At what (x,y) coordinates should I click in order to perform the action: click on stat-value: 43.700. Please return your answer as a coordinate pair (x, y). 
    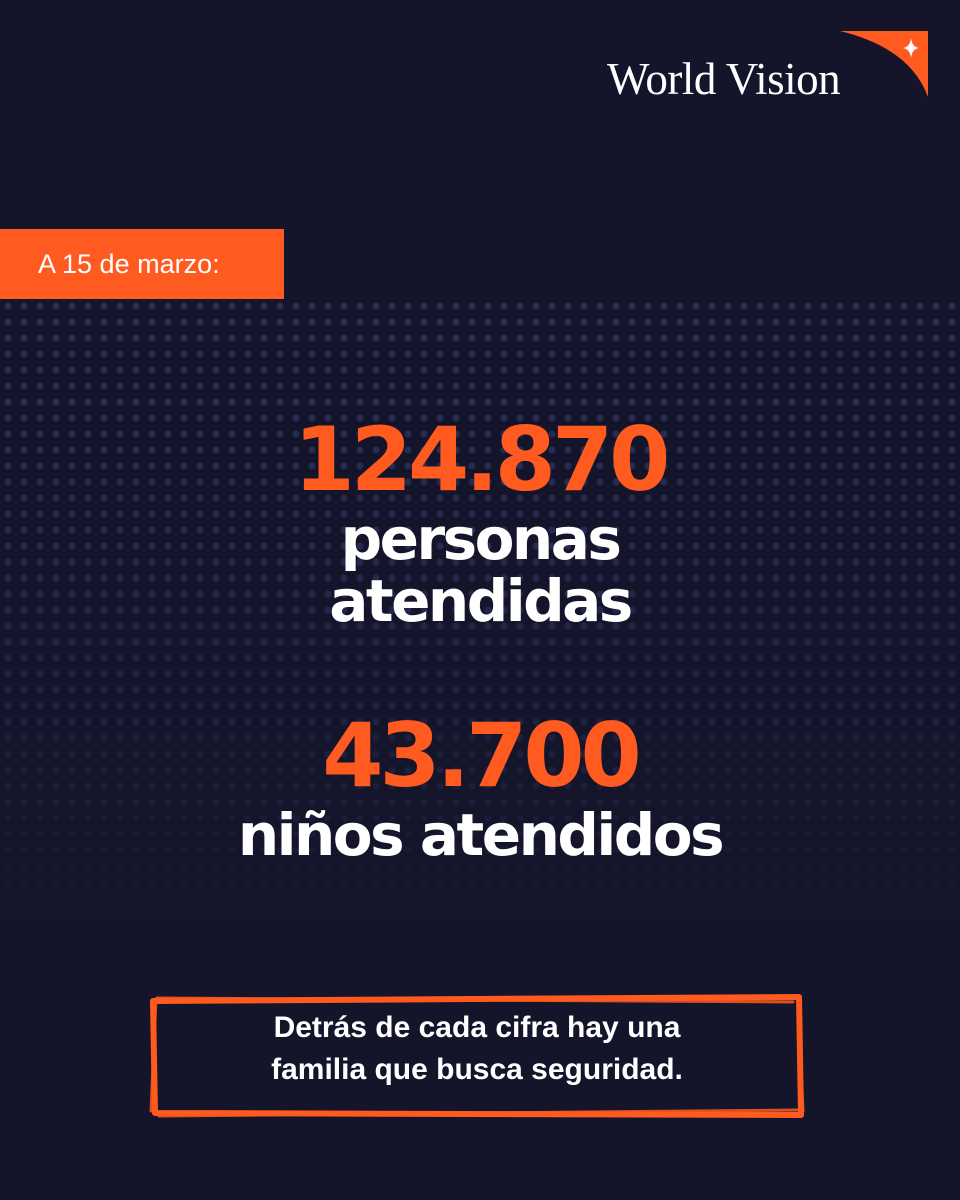
    Looking at the image, I should click on (482, 755).